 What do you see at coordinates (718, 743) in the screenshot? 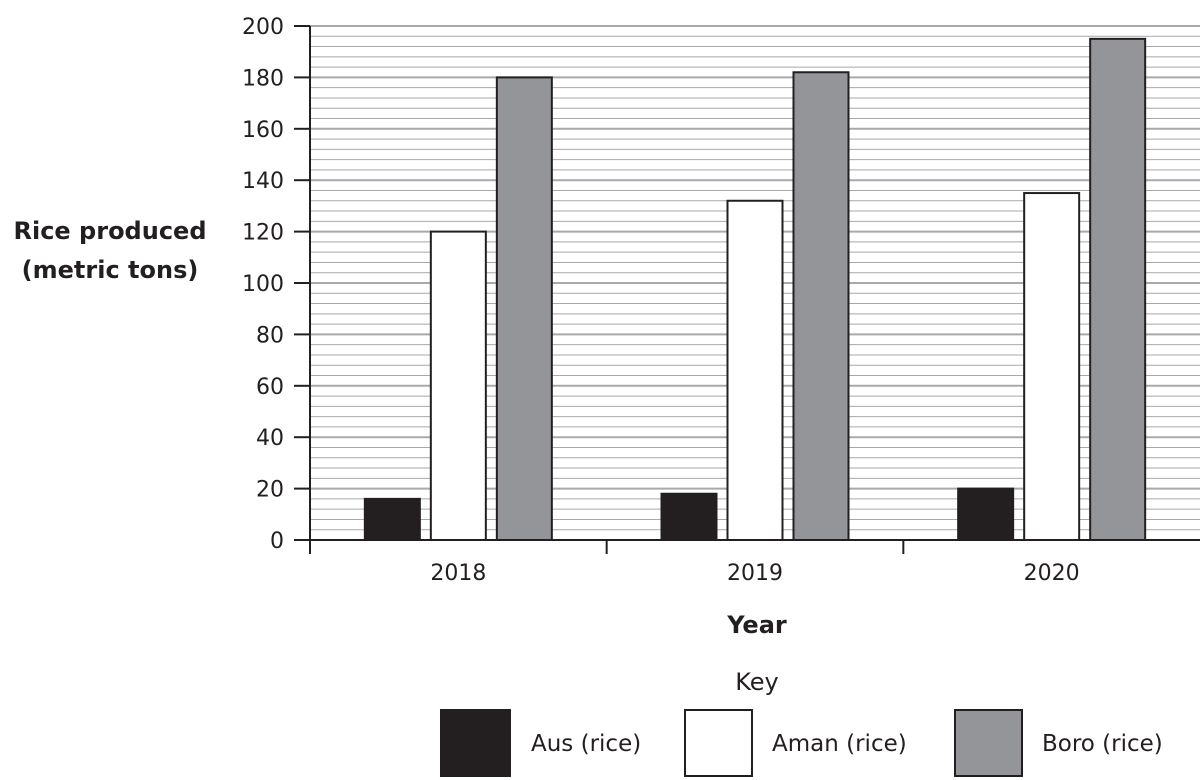
I see `legend-swatch-aman` at bounding box center [718, 743].